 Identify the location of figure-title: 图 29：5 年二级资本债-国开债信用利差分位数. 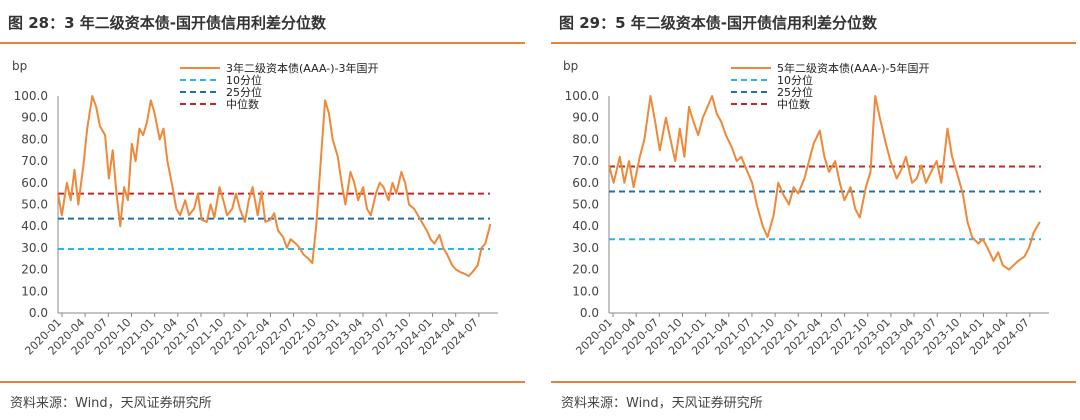
(718, 23).